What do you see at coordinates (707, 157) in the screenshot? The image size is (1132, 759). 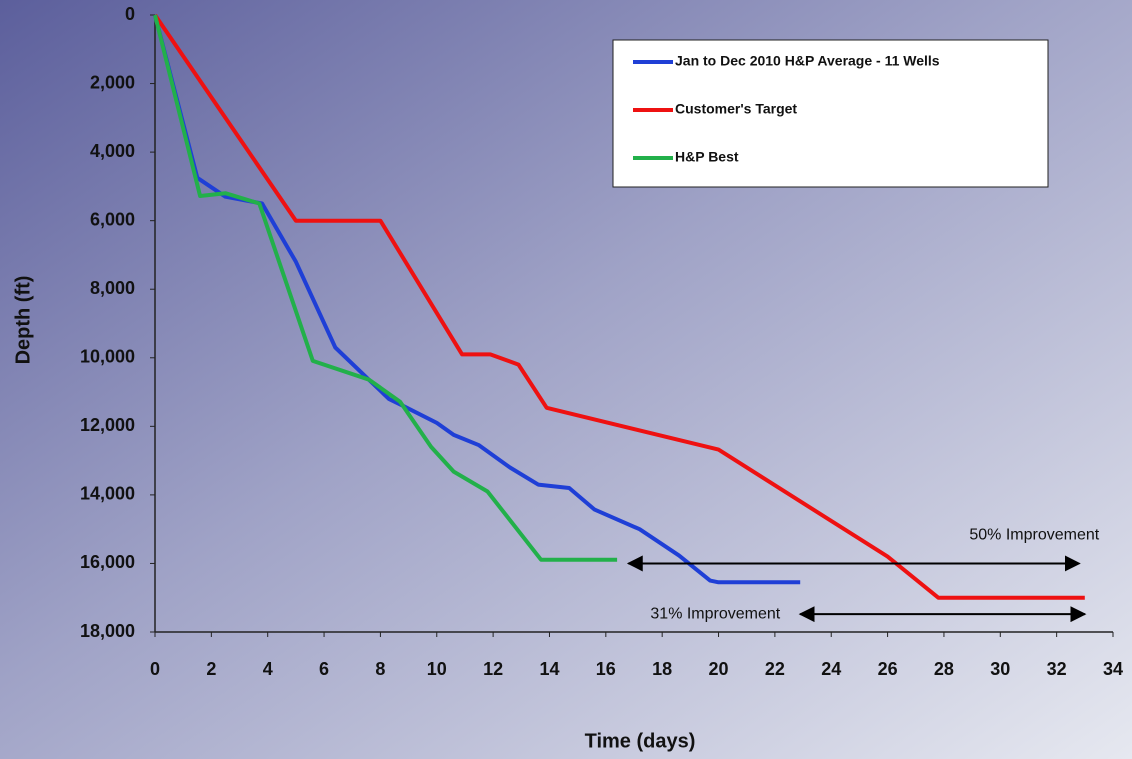 I see `legend-label: H&P Best` at bounding box center [707, 157].